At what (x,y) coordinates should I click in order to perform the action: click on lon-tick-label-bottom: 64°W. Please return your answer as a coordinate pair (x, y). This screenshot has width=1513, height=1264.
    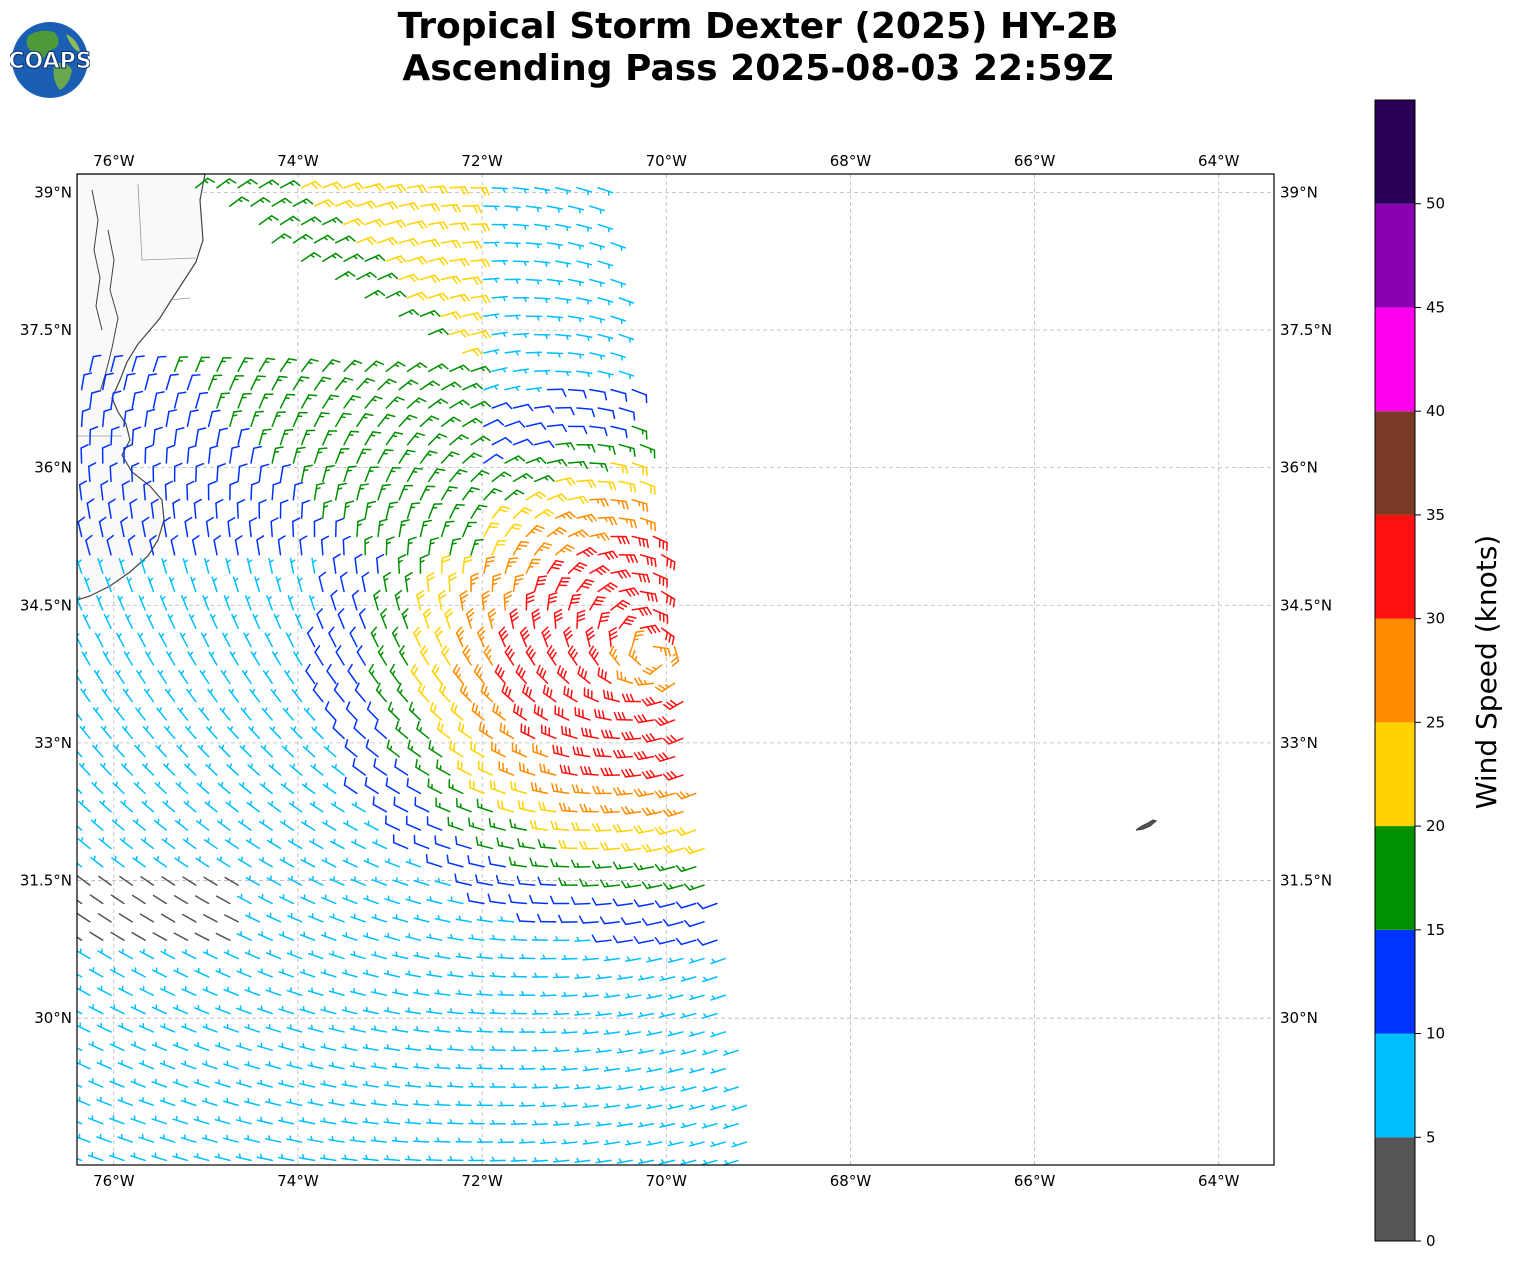
    Looking at the image, I should click on (1219, 1181).